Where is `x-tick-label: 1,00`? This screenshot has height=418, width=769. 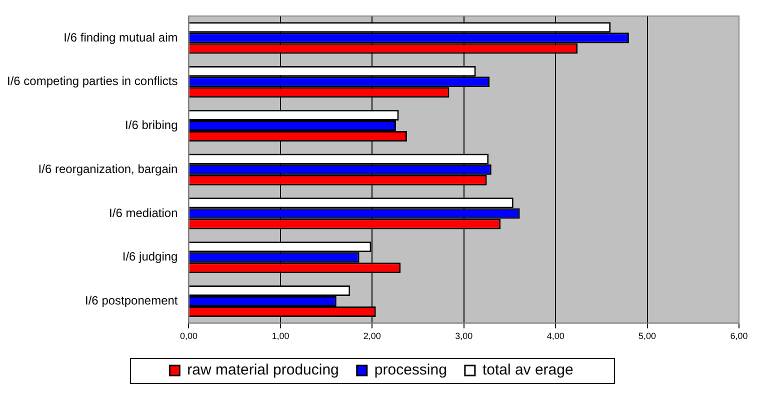 x-tick-label: 1,00 is located at coordinates (281, 336).